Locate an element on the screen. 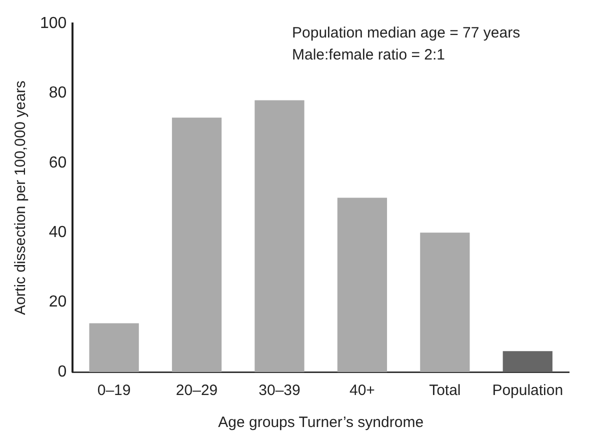  y-tick-label: 20 is located at coordinates (57, 302).